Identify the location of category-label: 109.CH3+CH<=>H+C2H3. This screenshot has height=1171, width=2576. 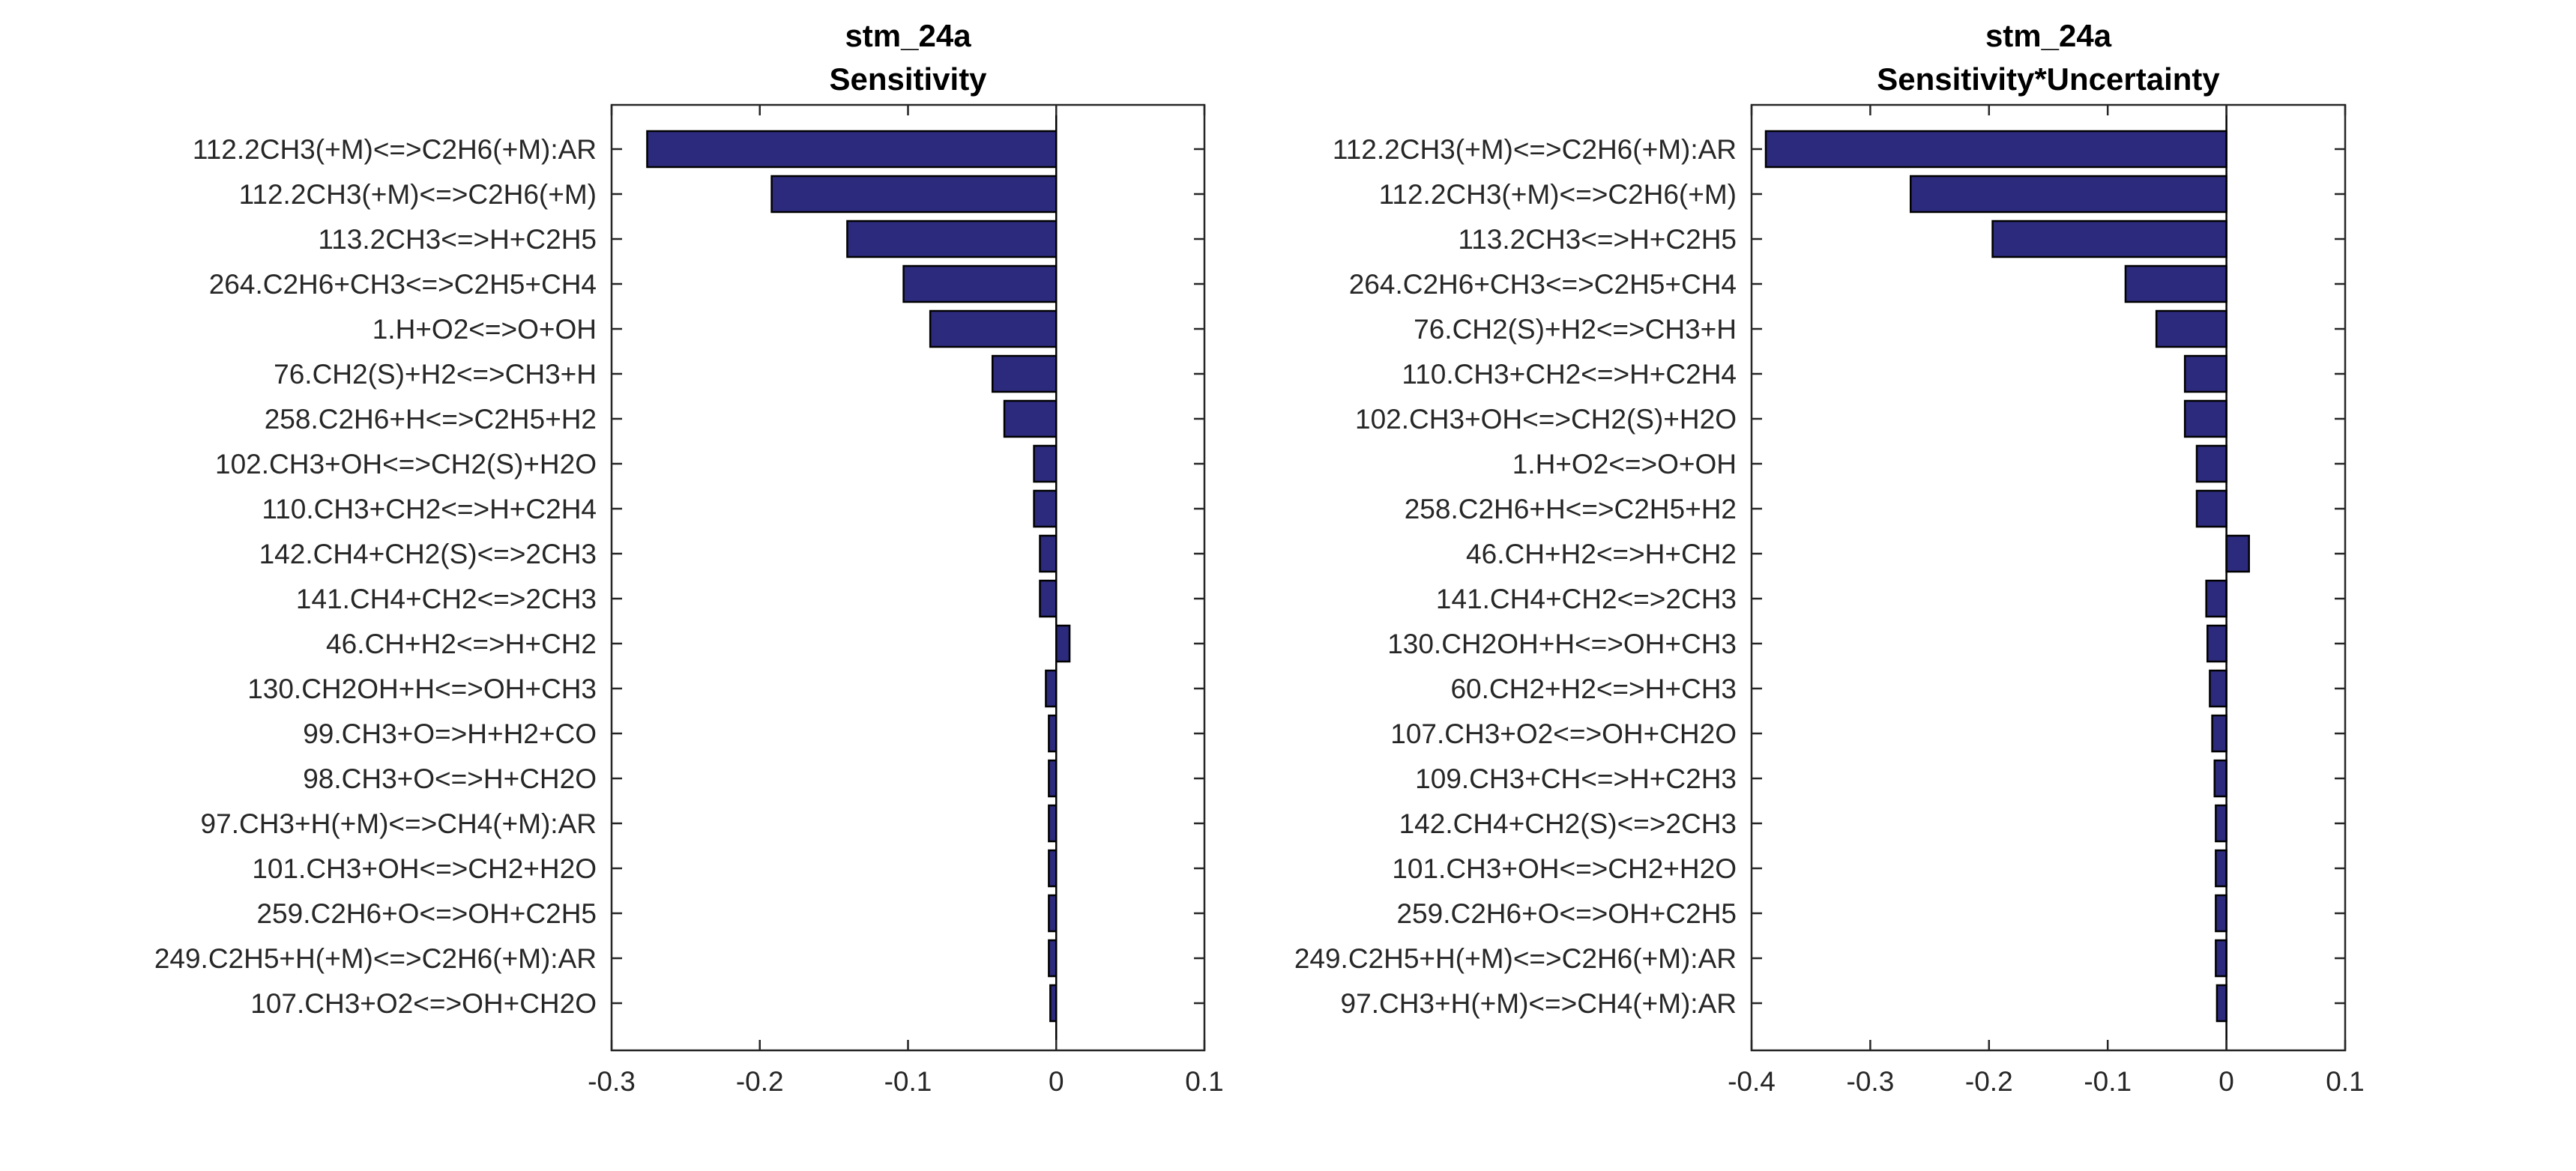
(1576, 778).